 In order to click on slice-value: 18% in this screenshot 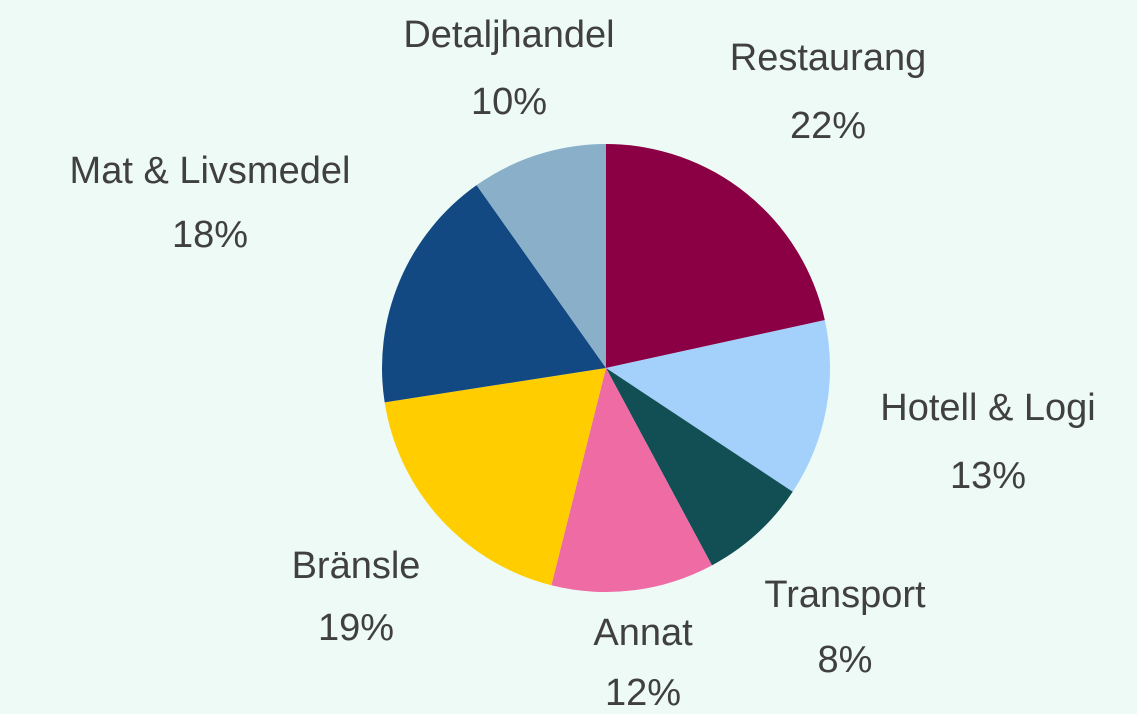, I will do `click(210, 235)`.